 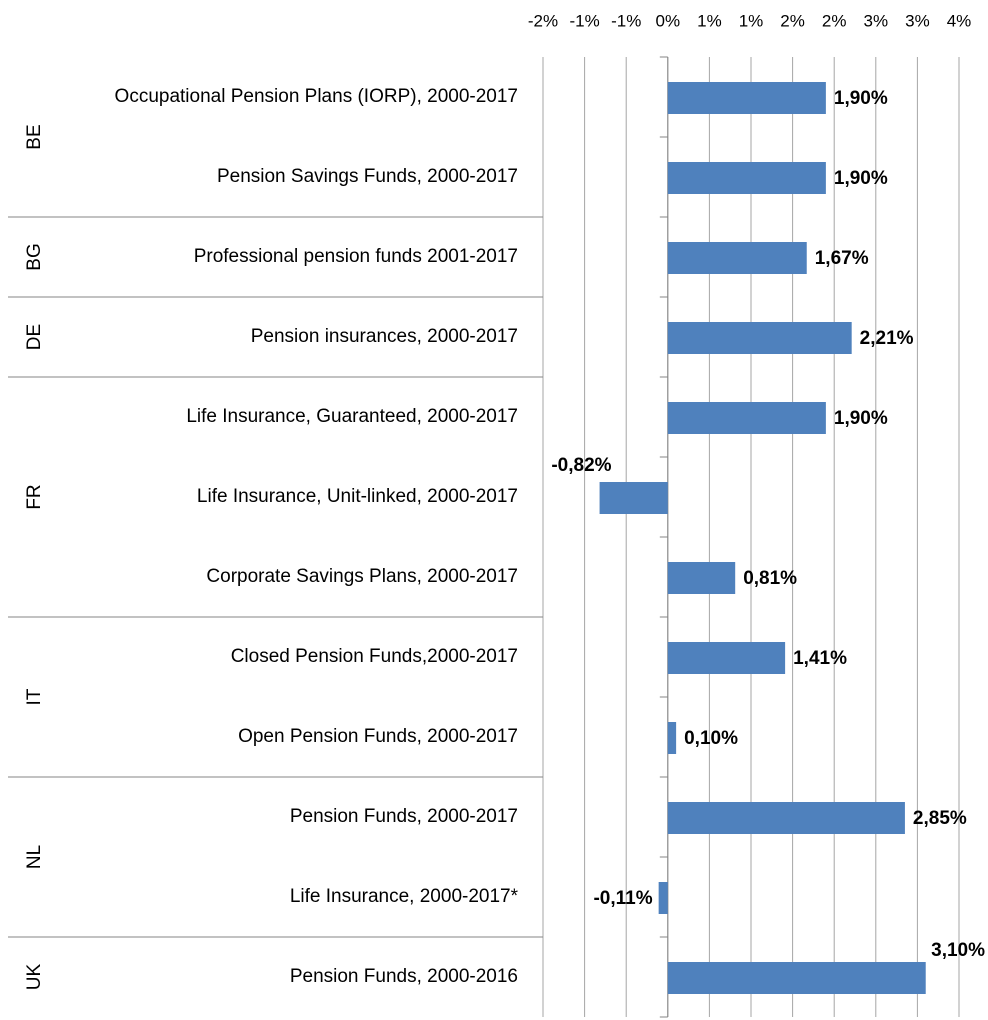 I want to click on value-label: -0,82%, so click(x=581, y=465).